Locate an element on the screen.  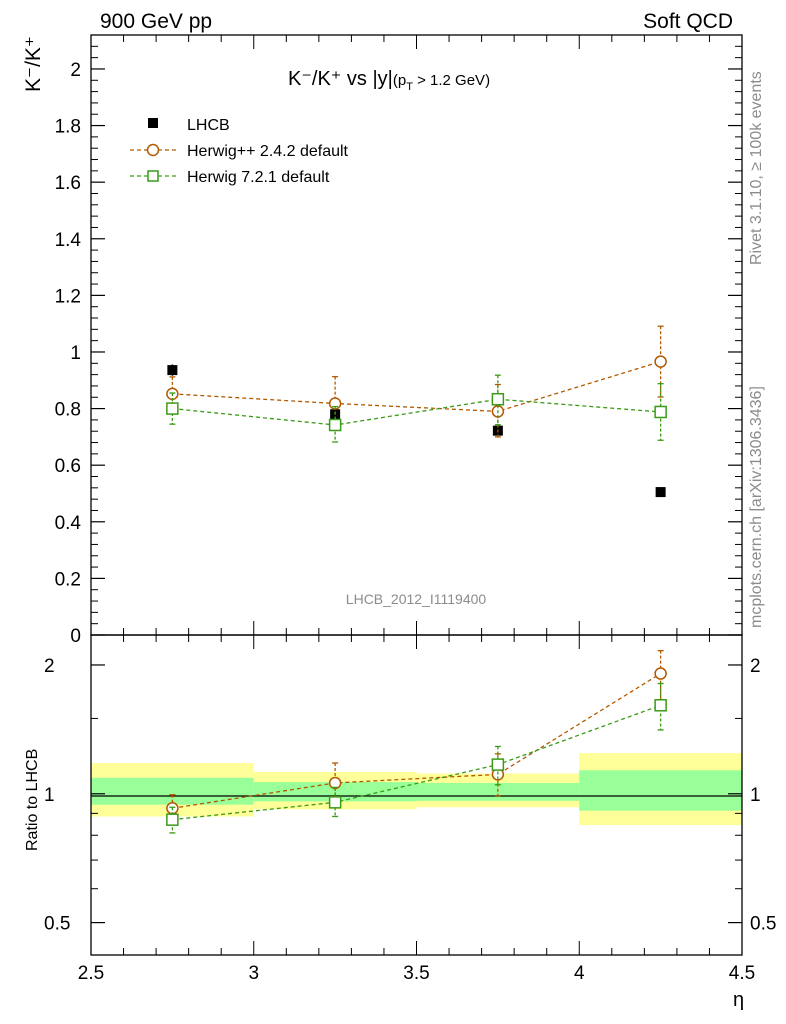
legend-label-lhcb: LHCB is located at coordinates (208, 125).